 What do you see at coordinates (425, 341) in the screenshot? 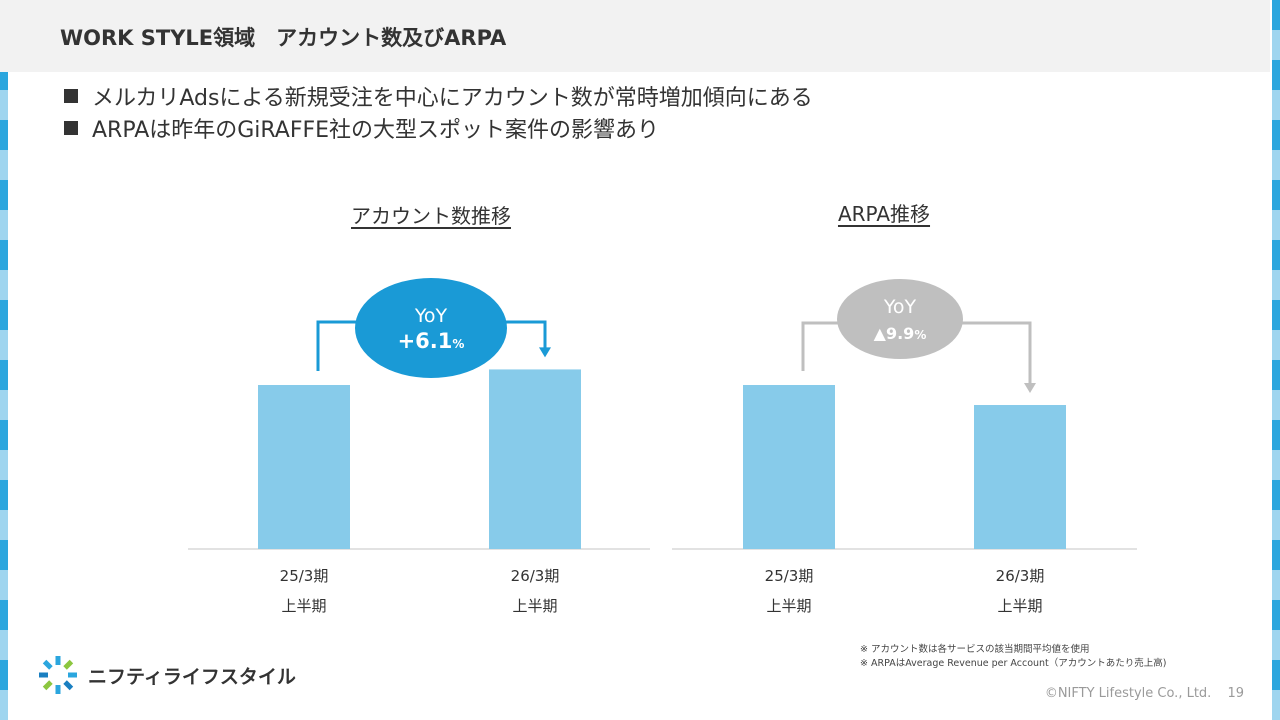
I see `yoy-number: +6.1` at bounding box center [425, 341].